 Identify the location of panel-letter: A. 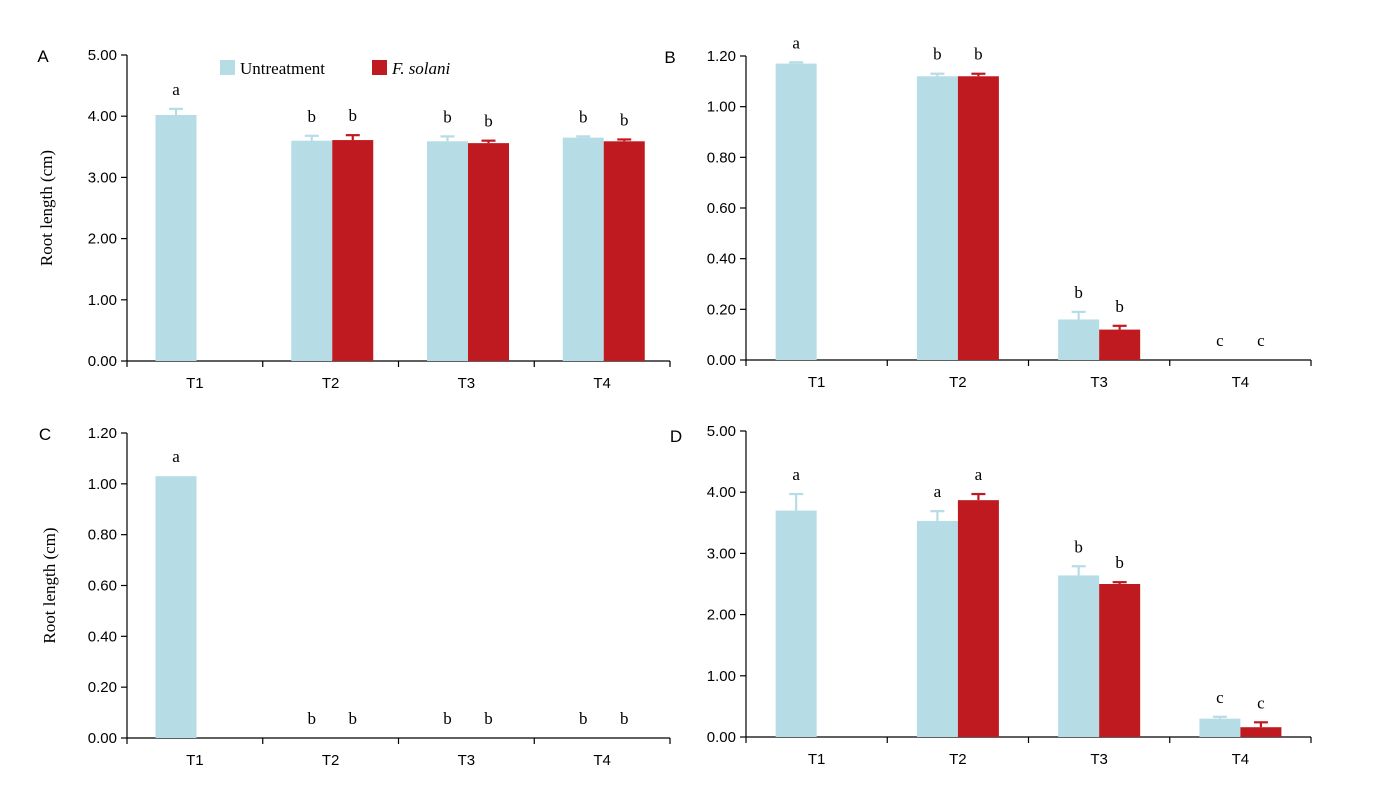
(43, 56).